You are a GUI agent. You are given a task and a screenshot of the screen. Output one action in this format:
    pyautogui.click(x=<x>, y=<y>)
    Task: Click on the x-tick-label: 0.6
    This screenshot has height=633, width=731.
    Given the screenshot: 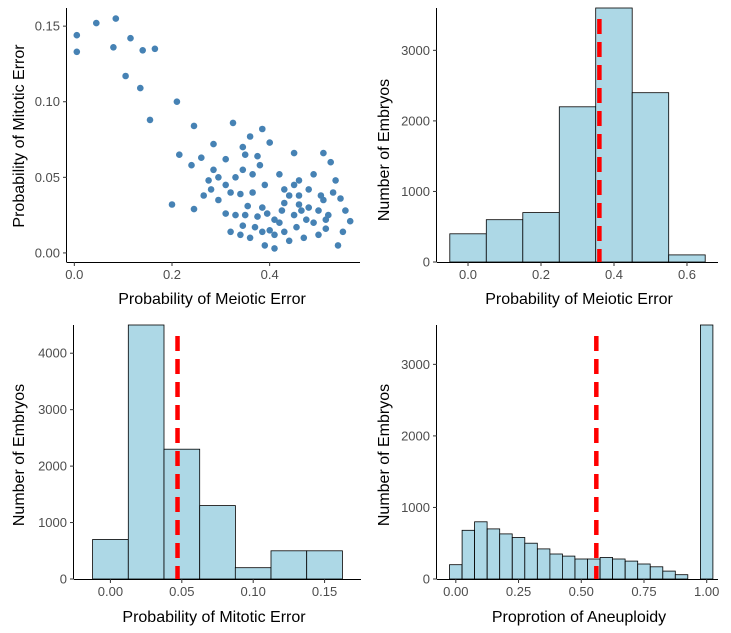 What is the action you would take?
    pyautogui.click(x=687, y=274)
    